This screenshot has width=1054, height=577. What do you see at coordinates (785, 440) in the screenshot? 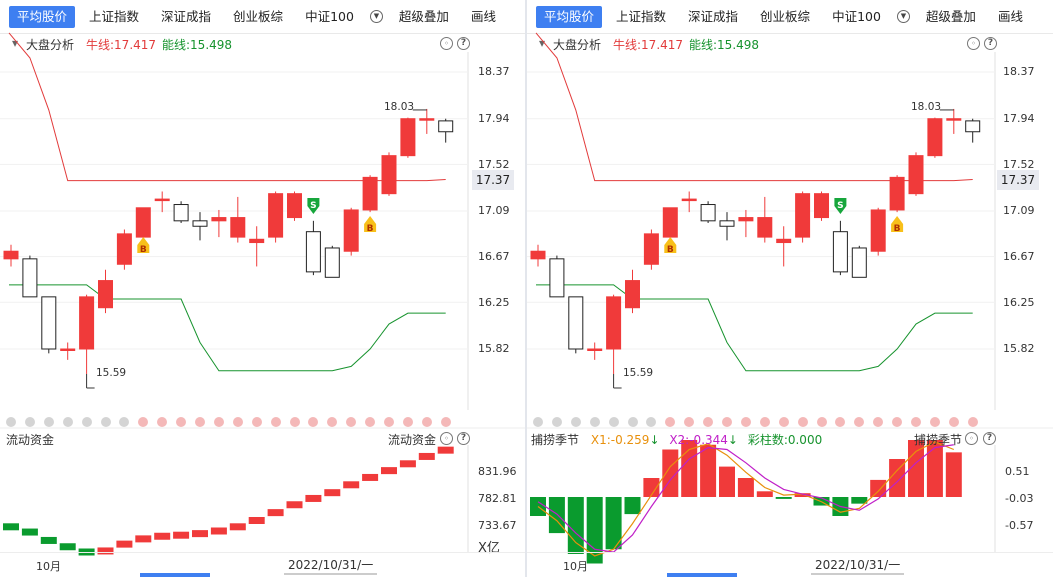
I see `color-bar-count: 彩柱数:0.000` at bounding box center [785, 440].